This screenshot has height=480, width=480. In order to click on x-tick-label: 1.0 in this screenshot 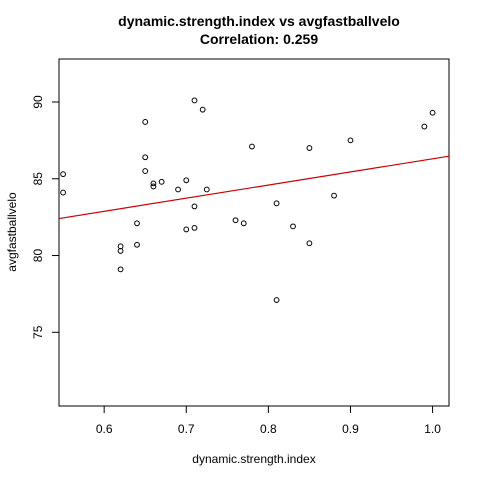, I will do `click(432, 429)`.